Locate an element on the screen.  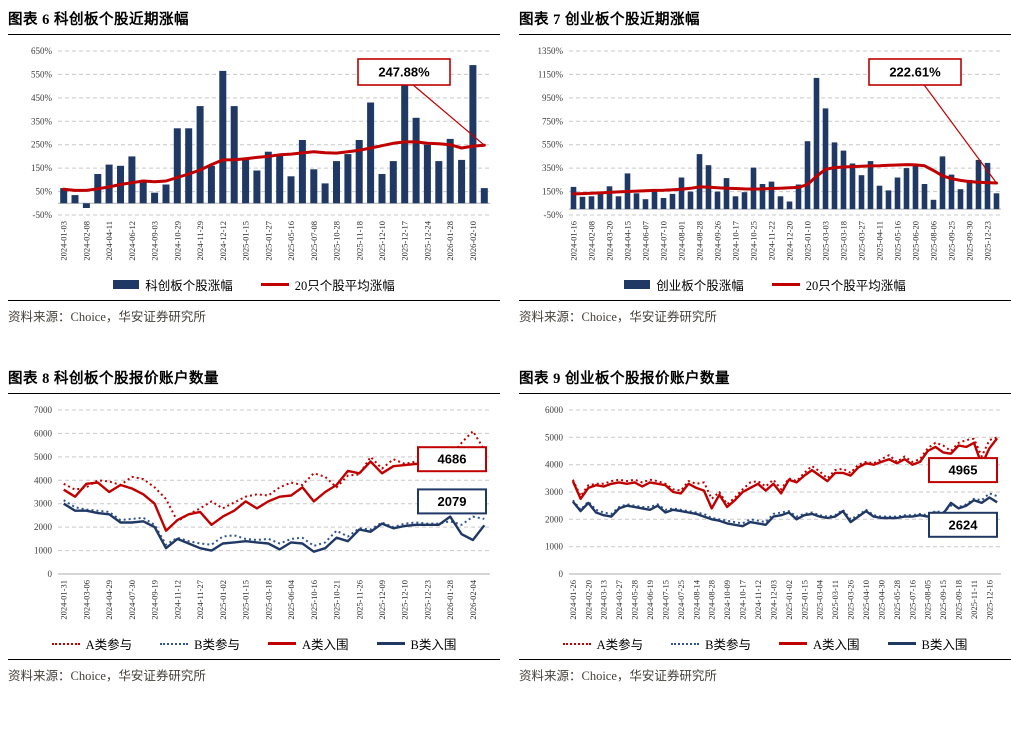
svg-text: 2025-05-16 is located at coordinates (898, 241).